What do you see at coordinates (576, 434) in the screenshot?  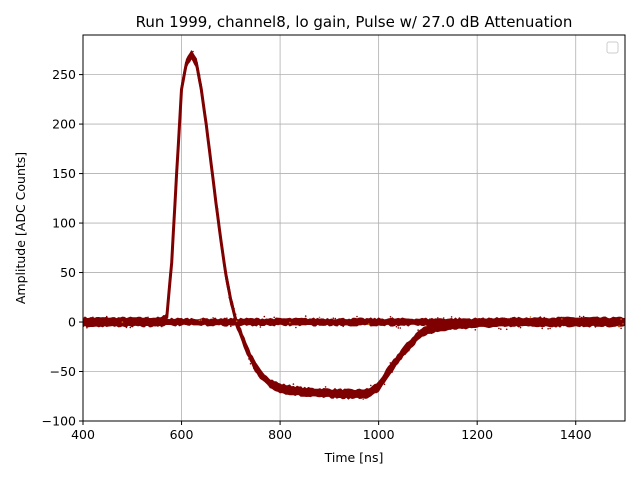 I see `x-tick-label: 1400` at bounding box center [576, 434].